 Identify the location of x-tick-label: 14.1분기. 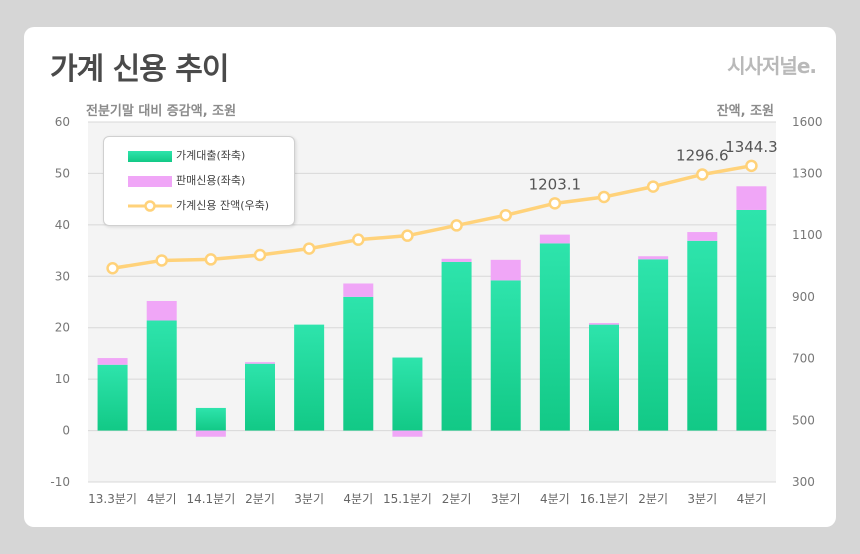
(210, 499).